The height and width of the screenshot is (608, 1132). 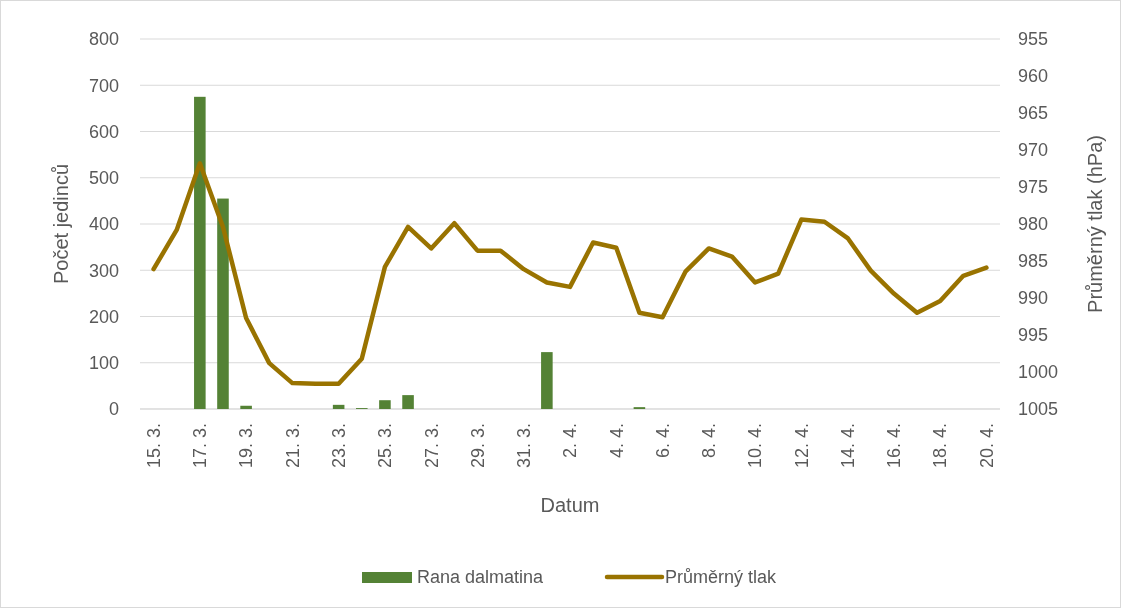 I want to click on x-tick-label: 10. 4., so click(x=755, y=446).